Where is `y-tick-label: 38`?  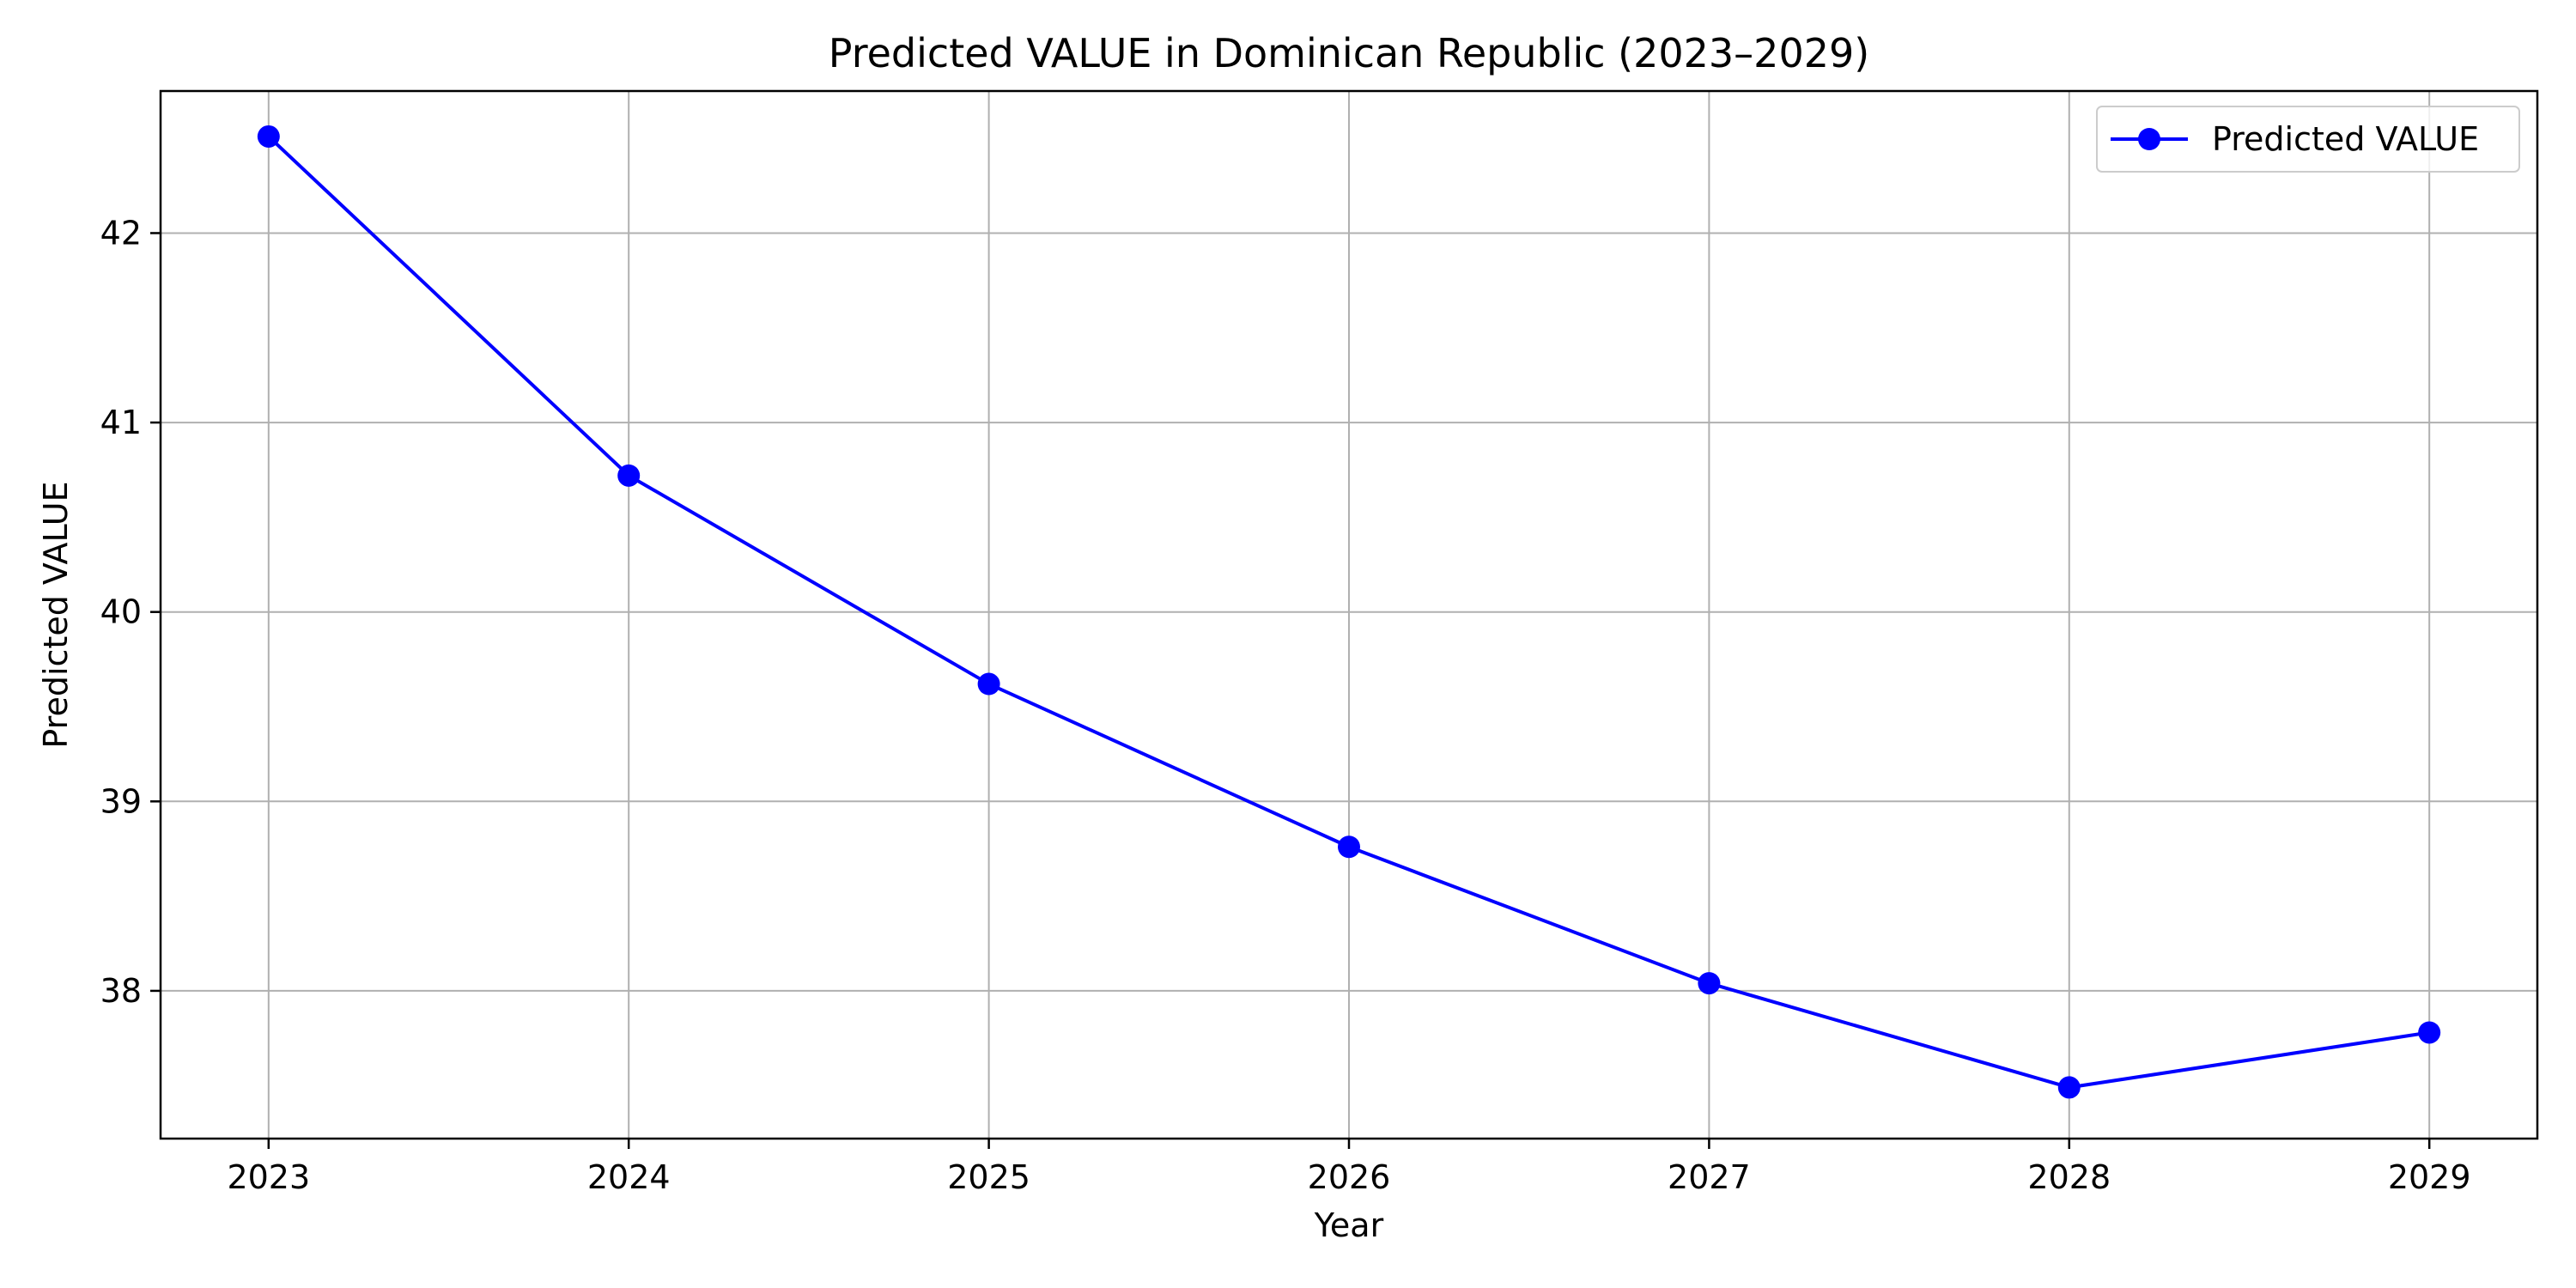 y-tick-label: 38 is located at coordinates (121, 991).